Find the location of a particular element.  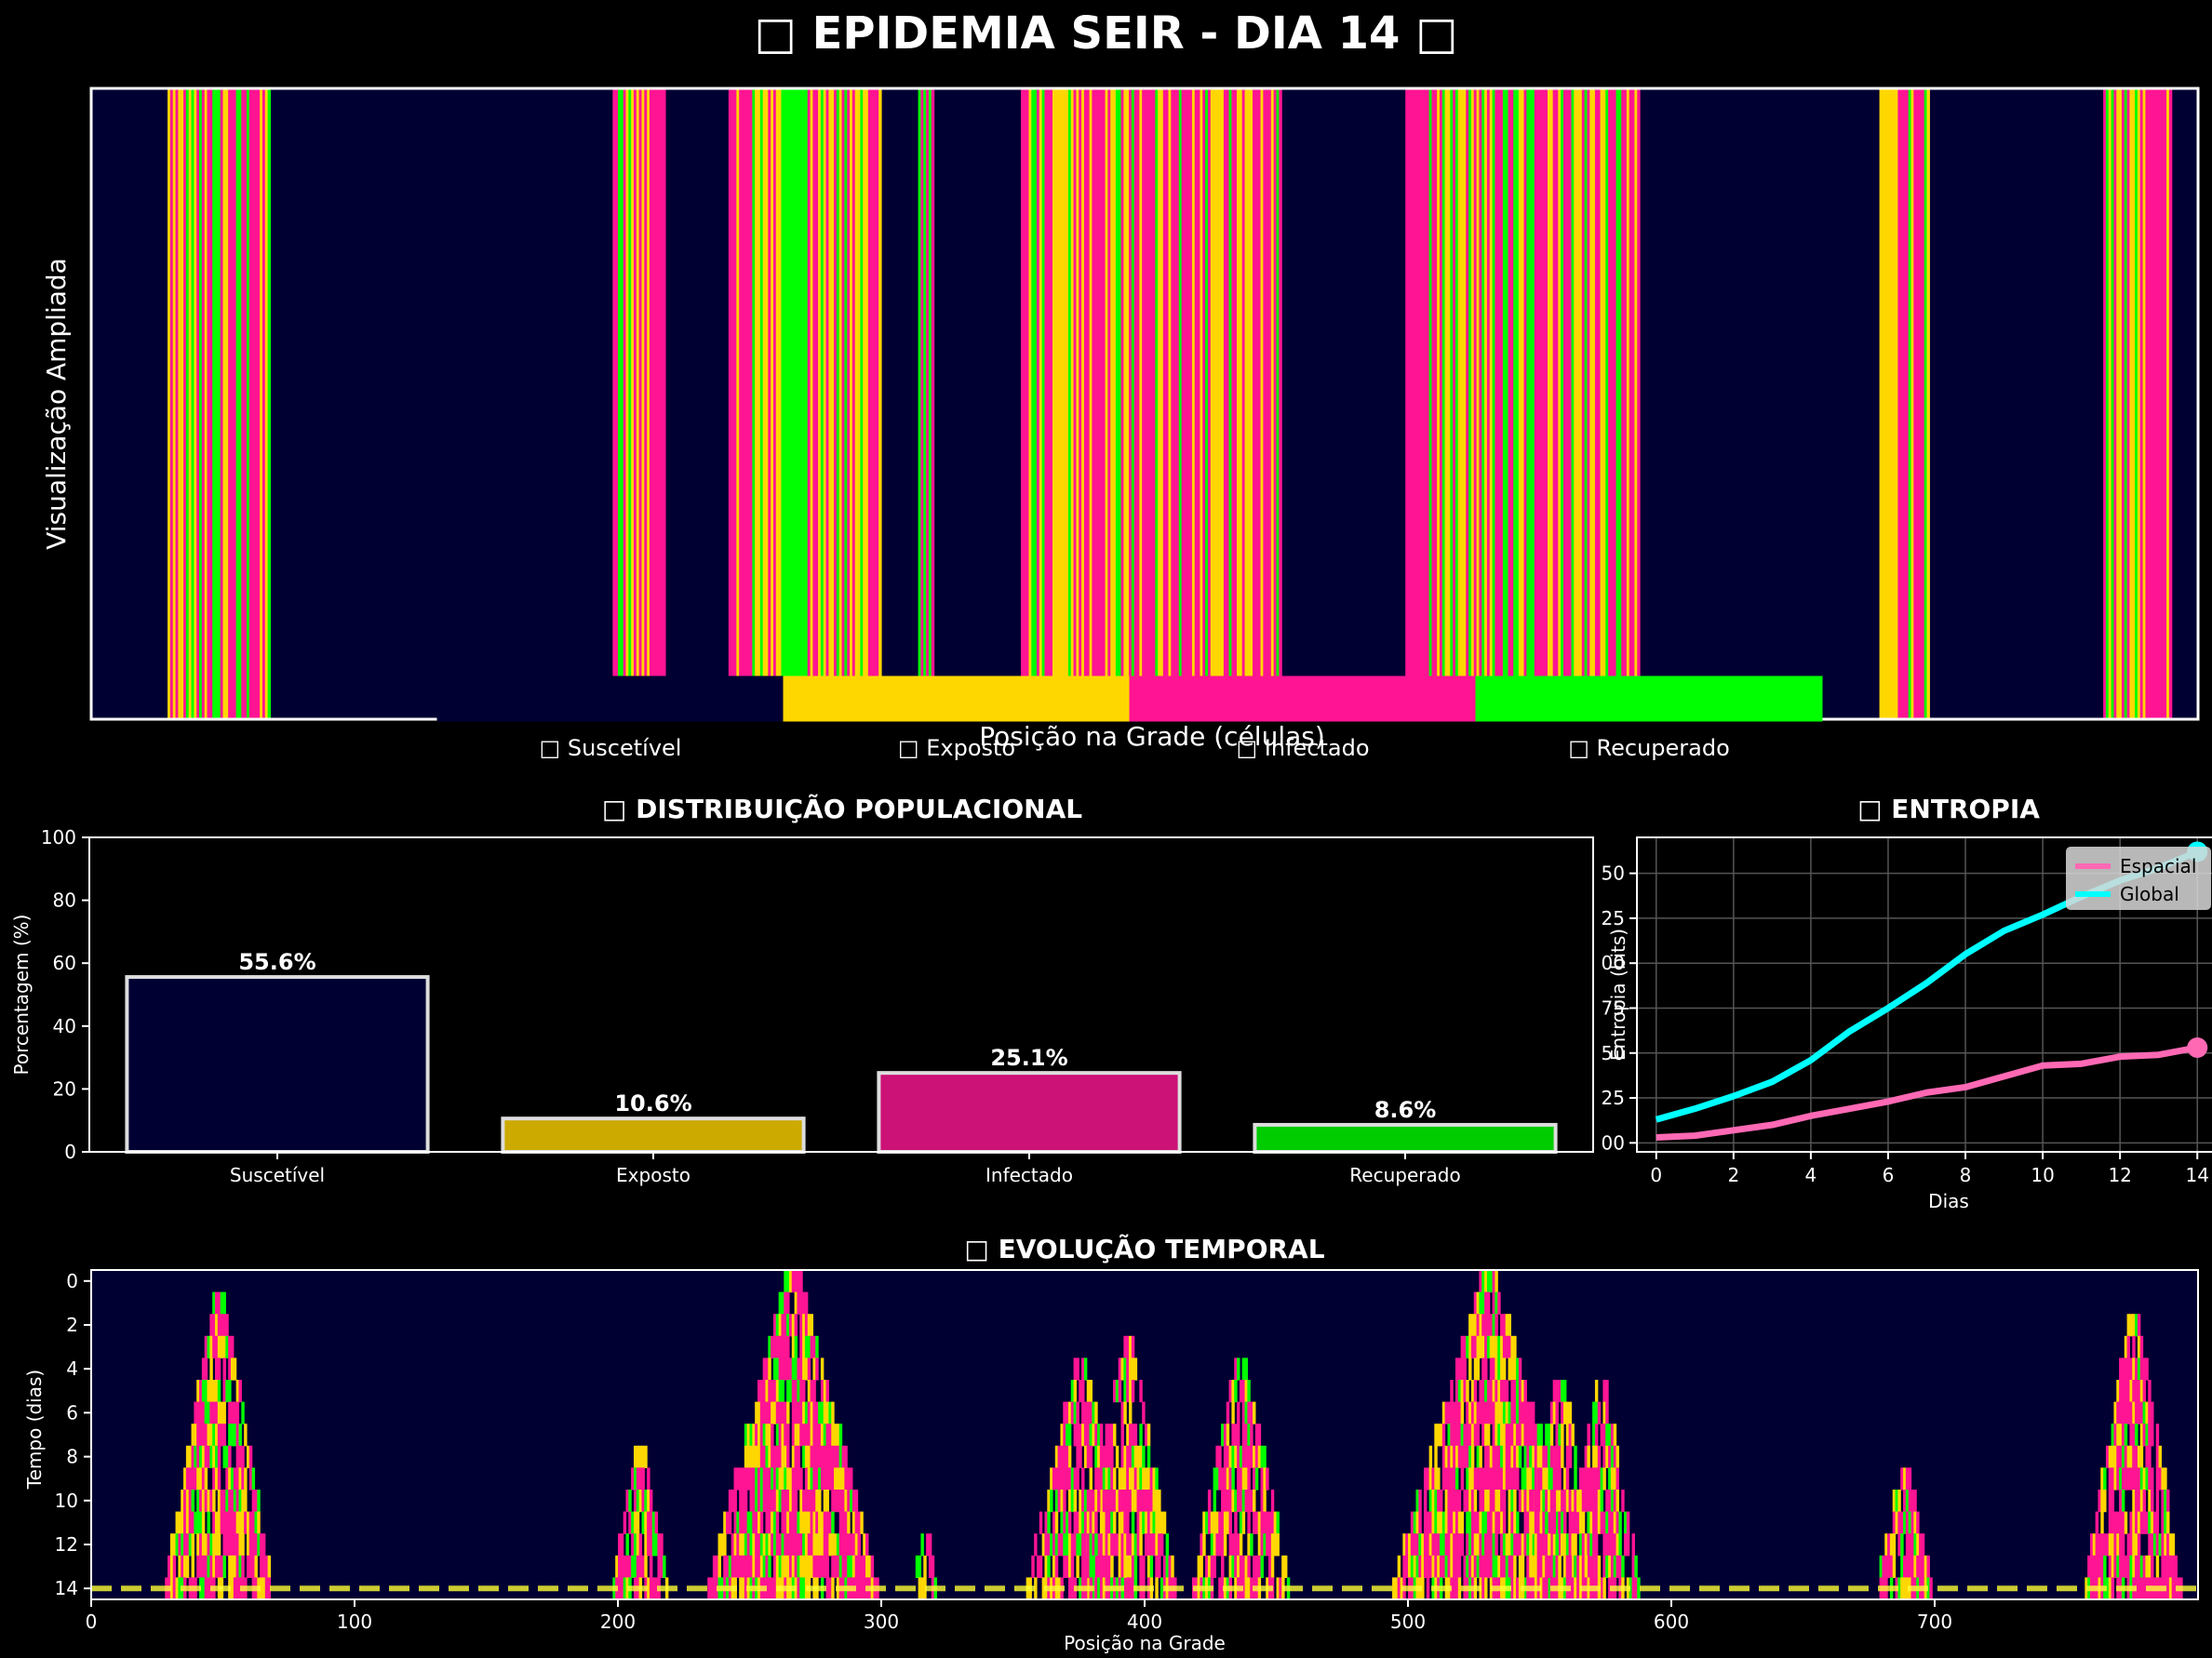

evolution-xtick-label: 600 is located at coordinates (1671, 1622).